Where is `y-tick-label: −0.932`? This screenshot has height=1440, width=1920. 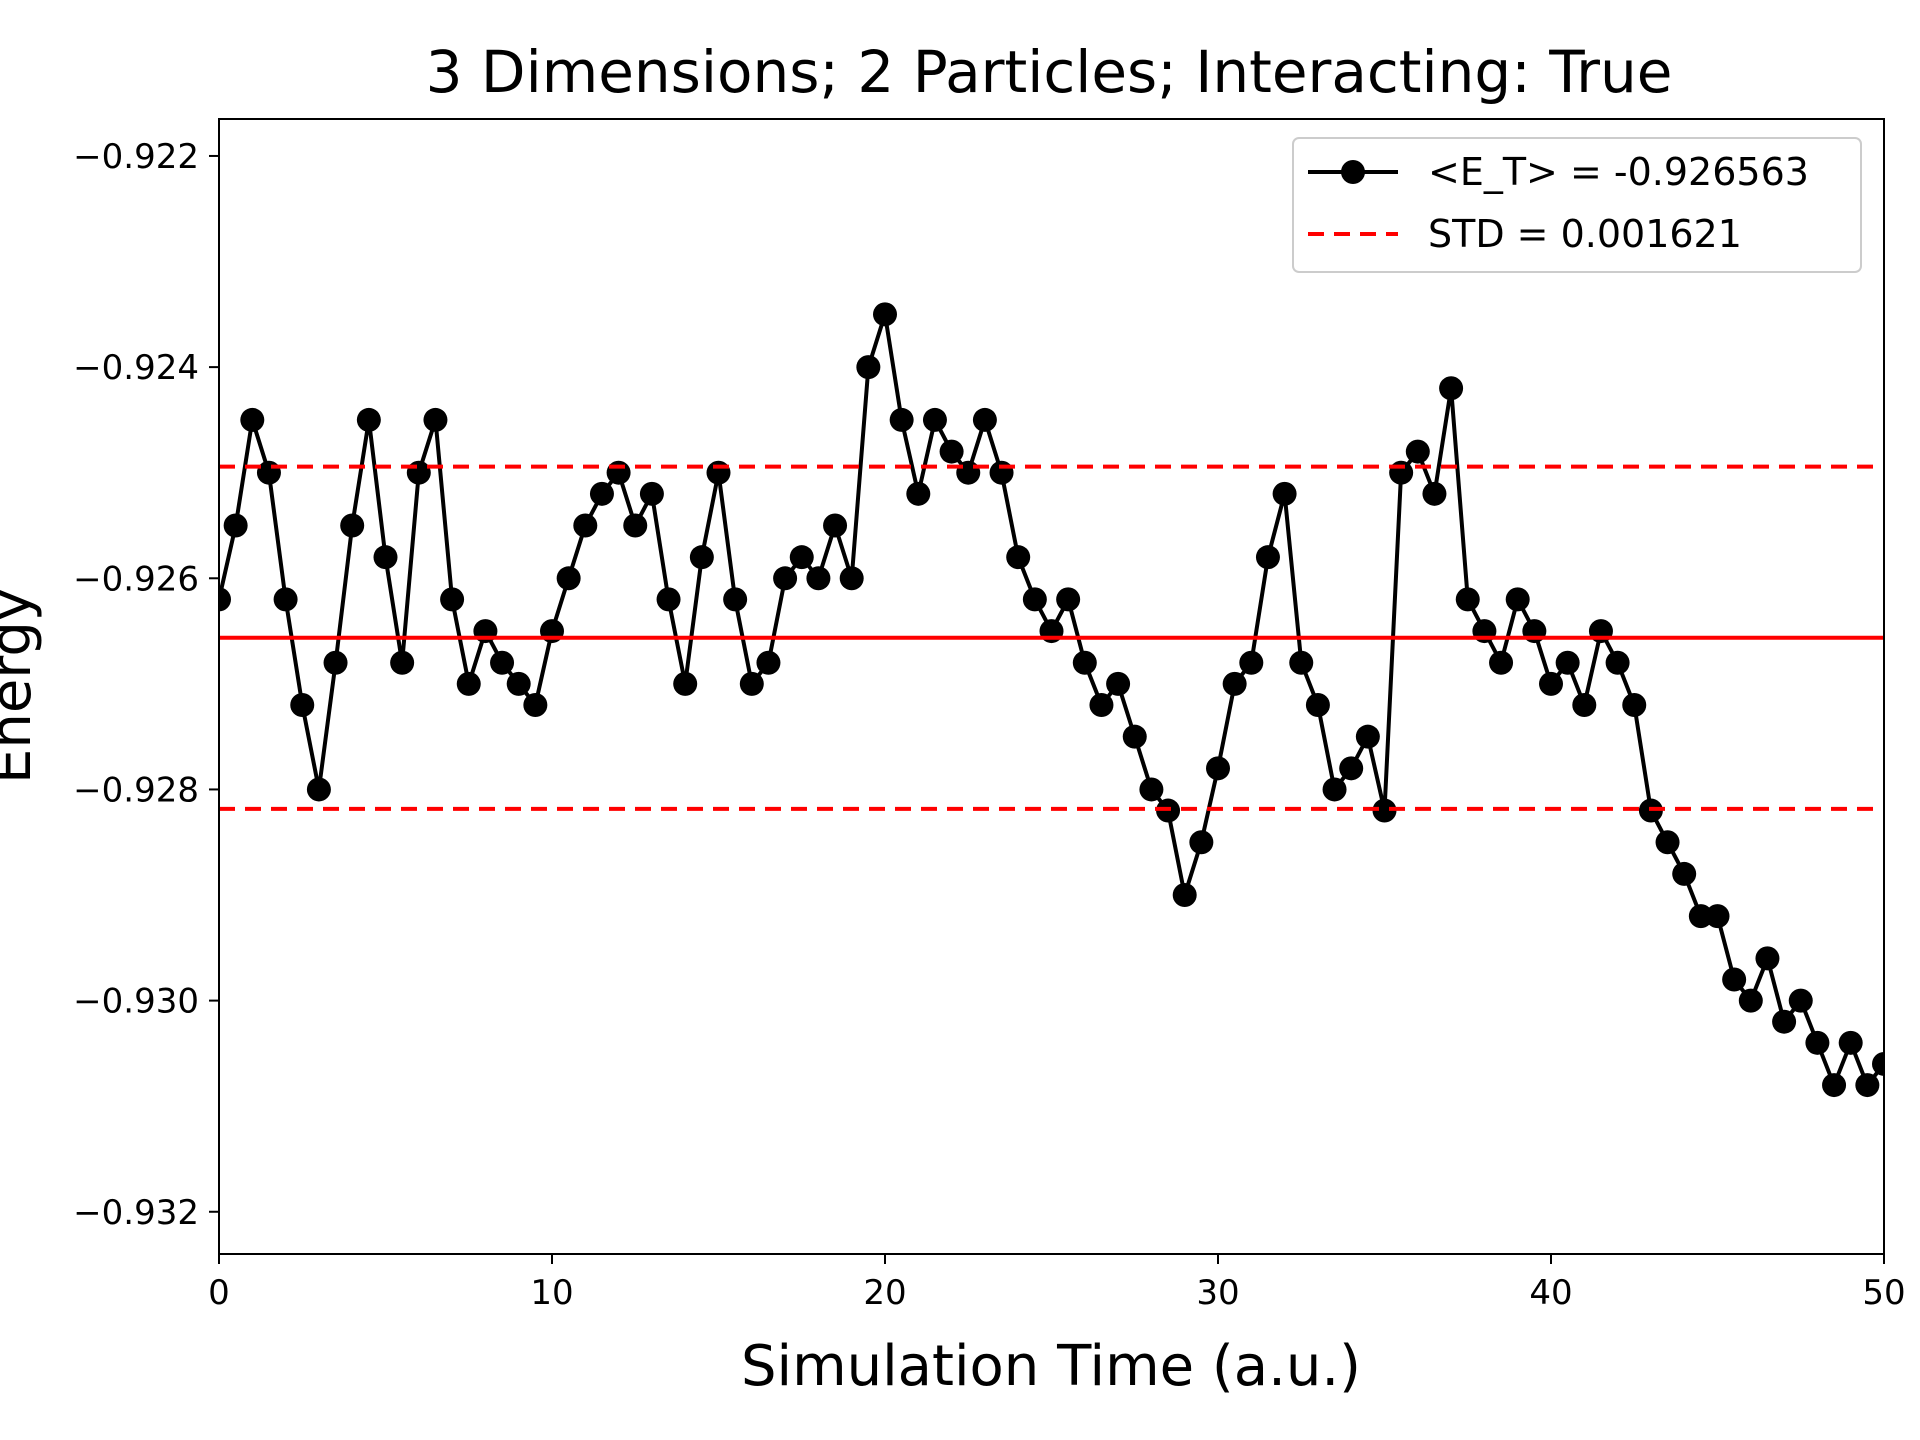 y-tick-label: −0.932 is located at coordinates (136, 1213).